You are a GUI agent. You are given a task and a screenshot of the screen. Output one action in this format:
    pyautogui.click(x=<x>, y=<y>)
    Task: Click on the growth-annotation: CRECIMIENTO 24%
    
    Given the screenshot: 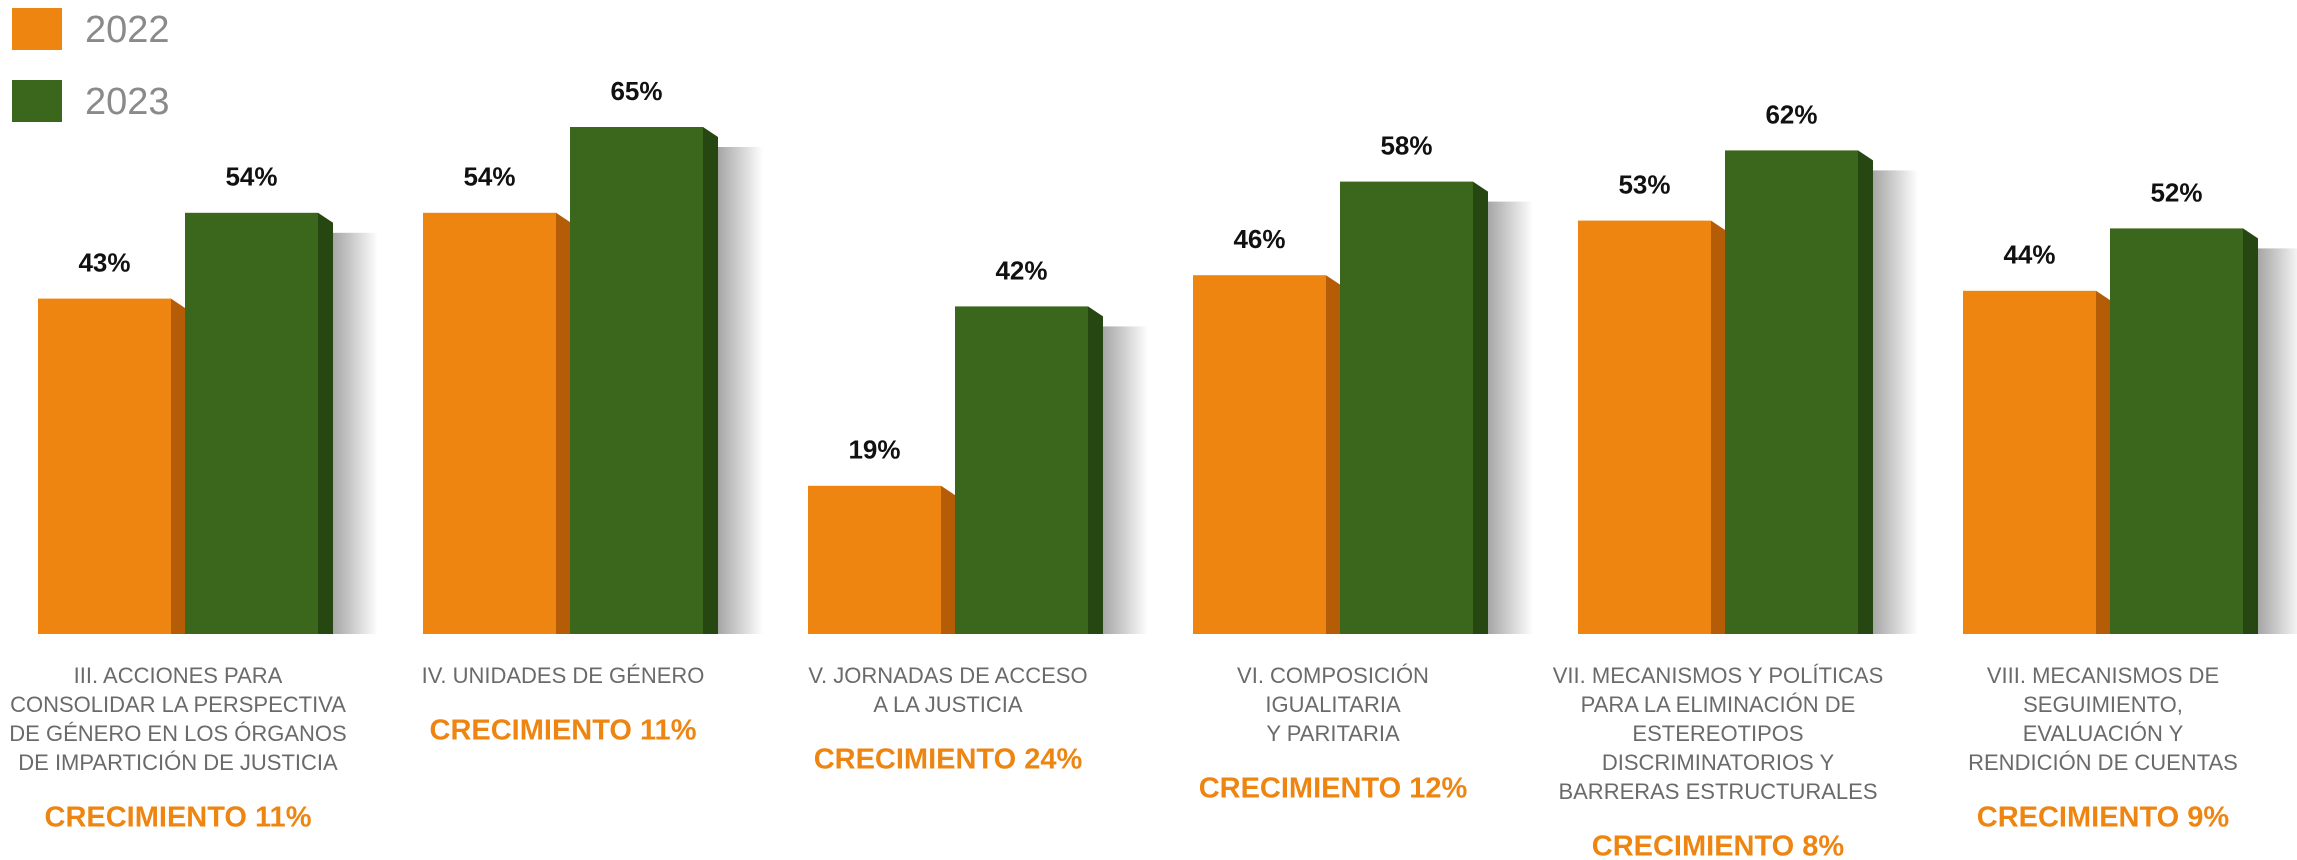 What is the action you would take?
    pyautogui.click(x=948, y=760)
    